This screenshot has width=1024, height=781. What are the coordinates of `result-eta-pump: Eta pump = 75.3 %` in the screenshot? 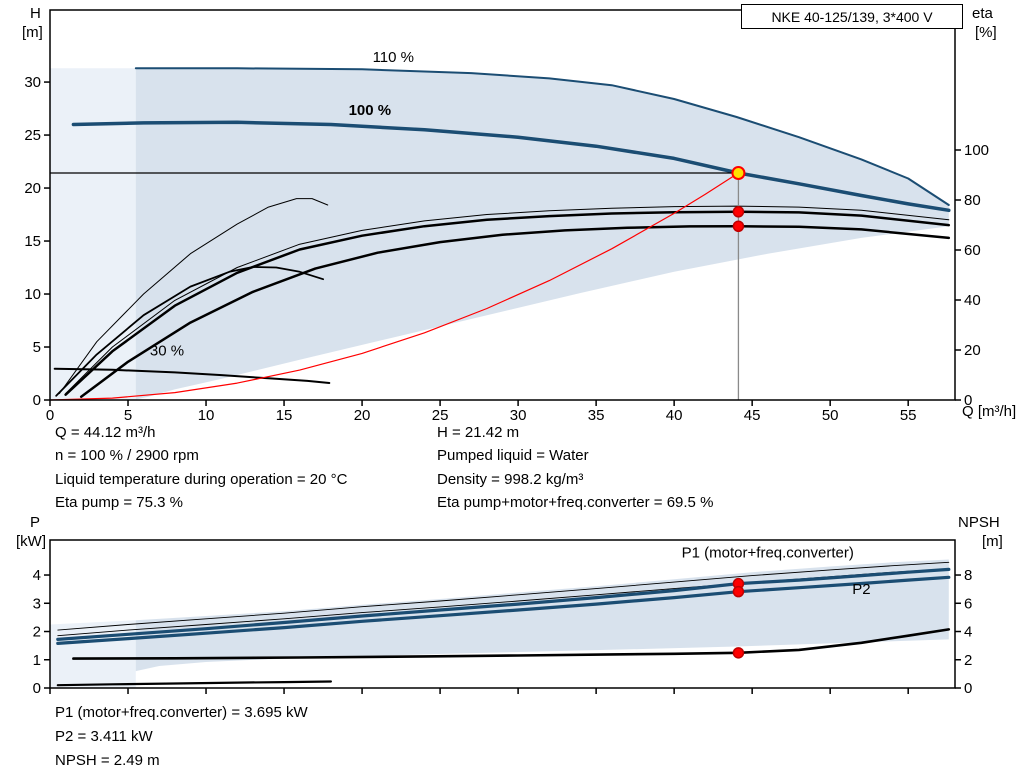 It's located at (119, 503).